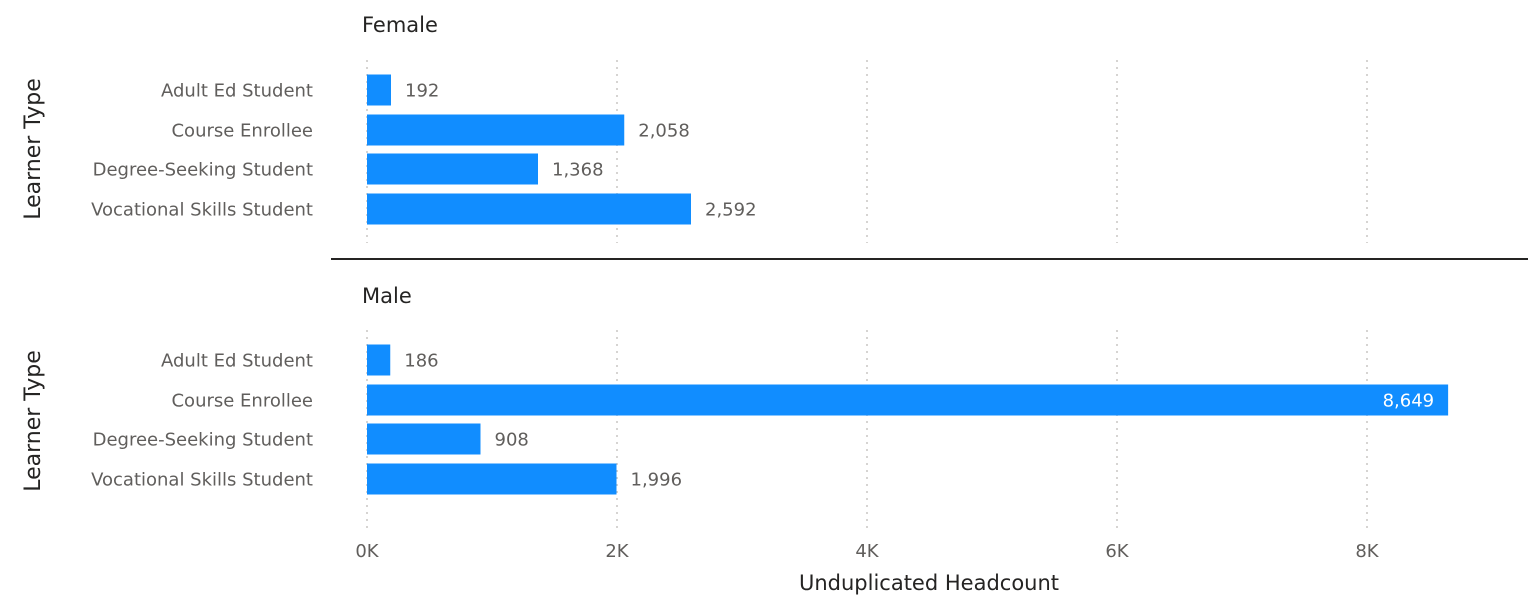  What do you see at coordinates (731, 210) in the screenshot?
I see `data-label: 2,592` at bounding box center [731, 210].